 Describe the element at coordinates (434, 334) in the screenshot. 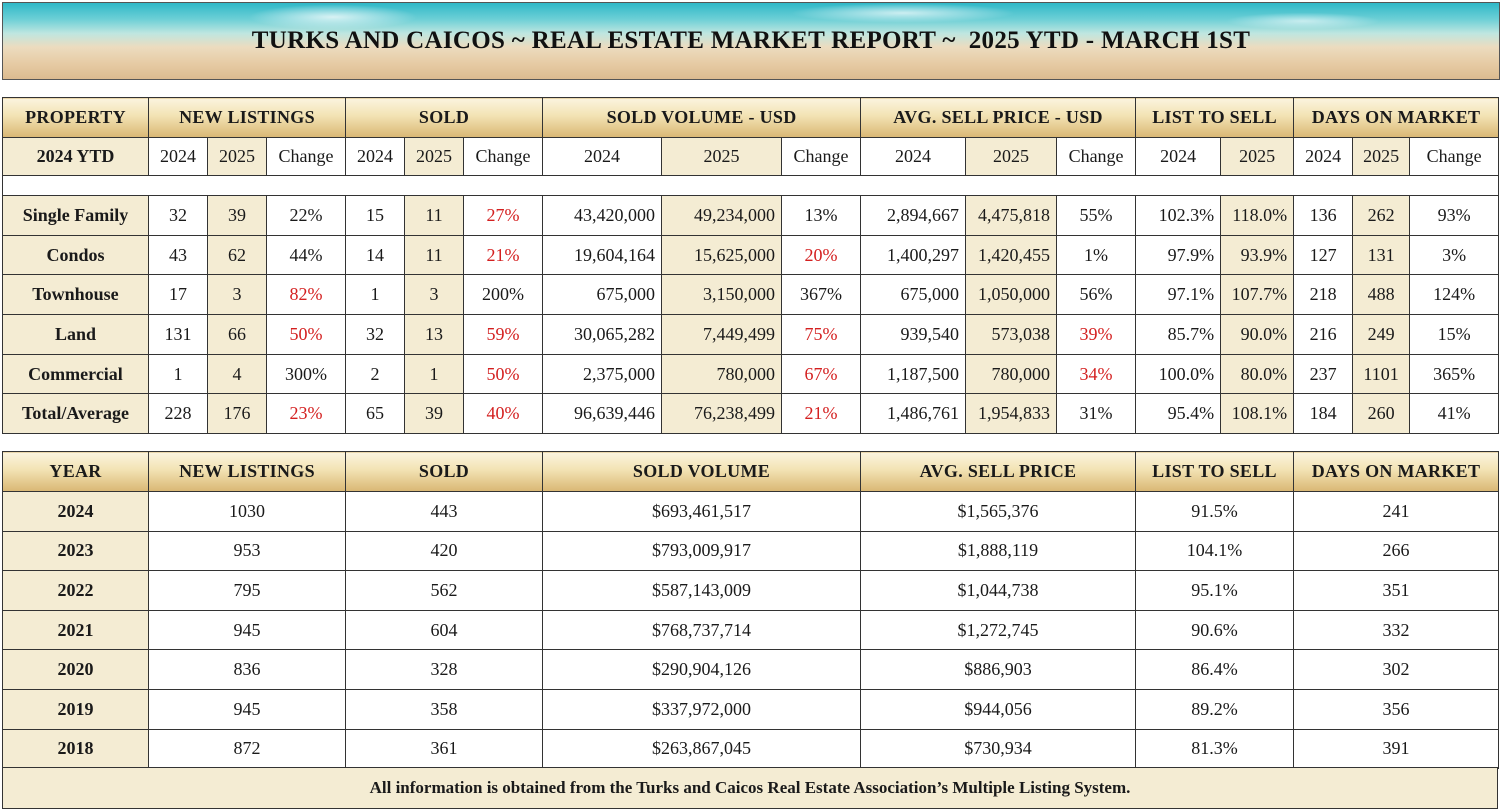

I see `table-cell: 13` at that location.